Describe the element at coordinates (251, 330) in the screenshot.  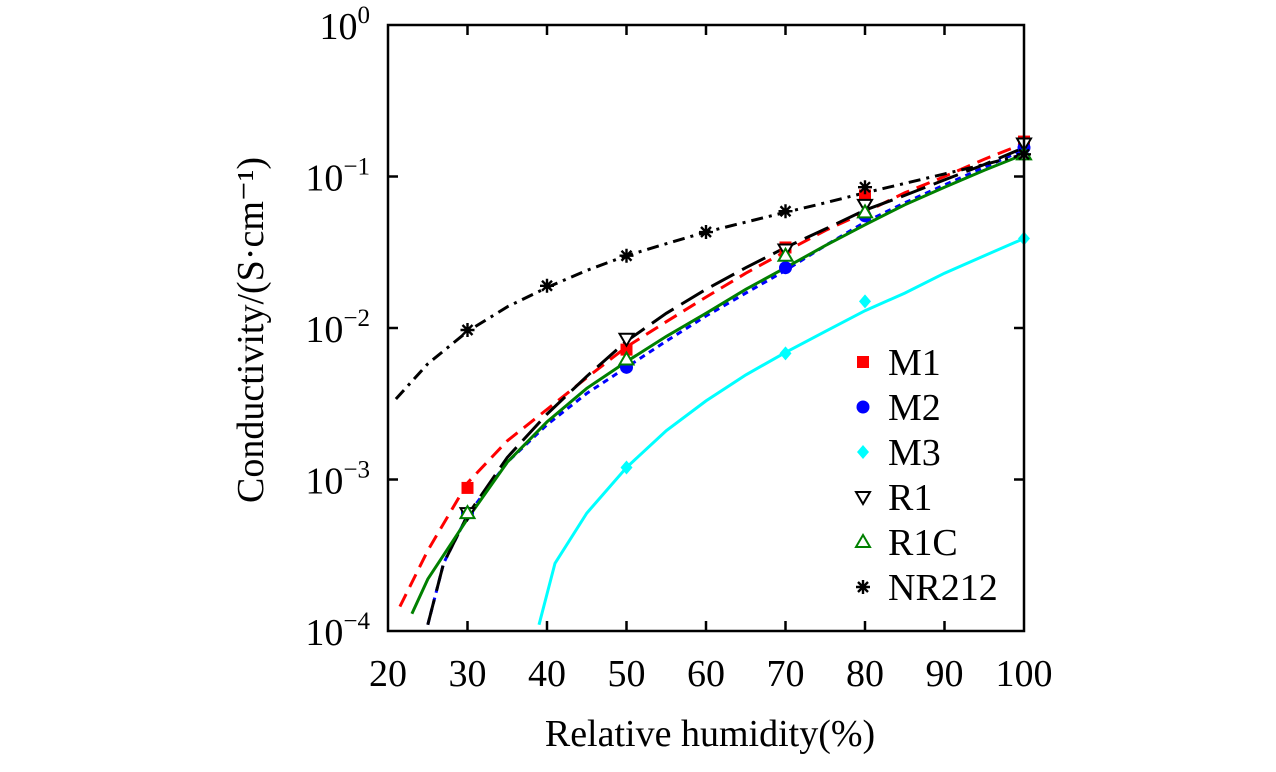
I see `y-axis-title: Conductivity/(S·cm⁻¹)` at that location.